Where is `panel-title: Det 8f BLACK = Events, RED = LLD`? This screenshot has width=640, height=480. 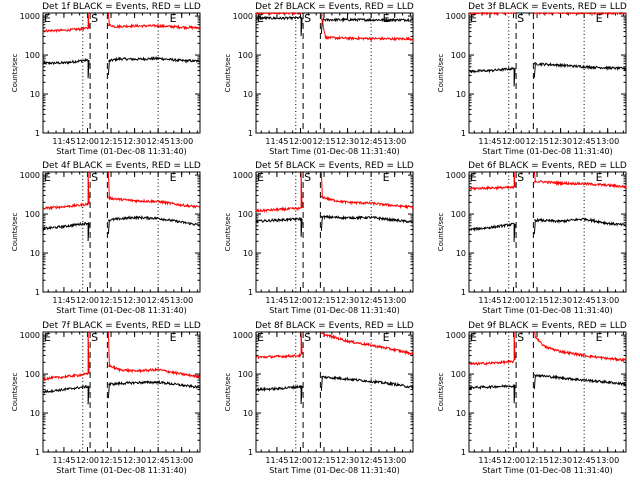 panel-title: Det 8f BLACK = Events, RED = LLD is located at coordinates (334, 326).